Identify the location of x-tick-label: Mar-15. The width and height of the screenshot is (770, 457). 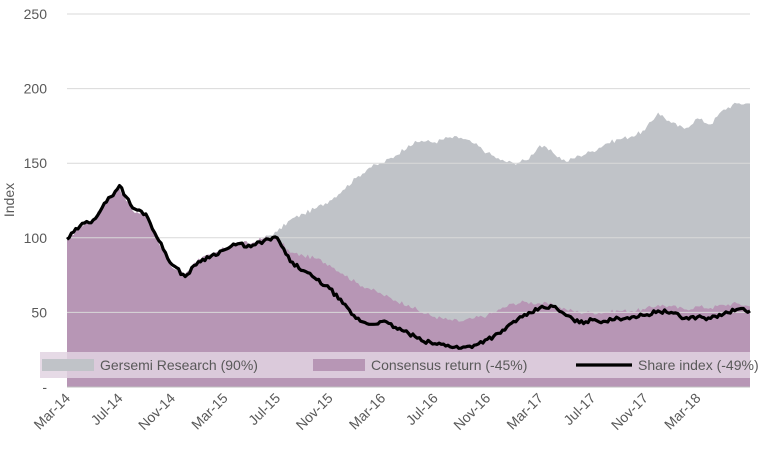
(209, 411).